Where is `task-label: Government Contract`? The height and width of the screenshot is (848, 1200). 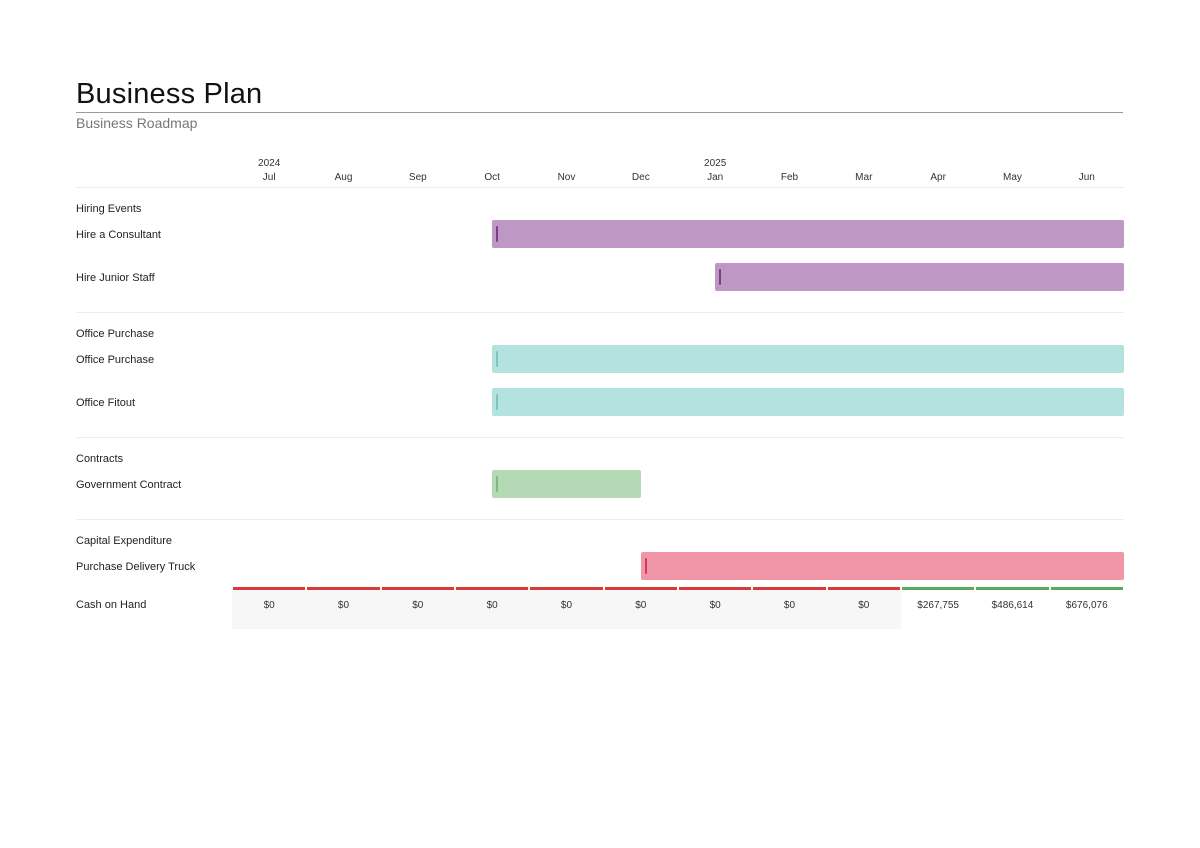
task-label: Government Contract is located at coordinates (129, 485).